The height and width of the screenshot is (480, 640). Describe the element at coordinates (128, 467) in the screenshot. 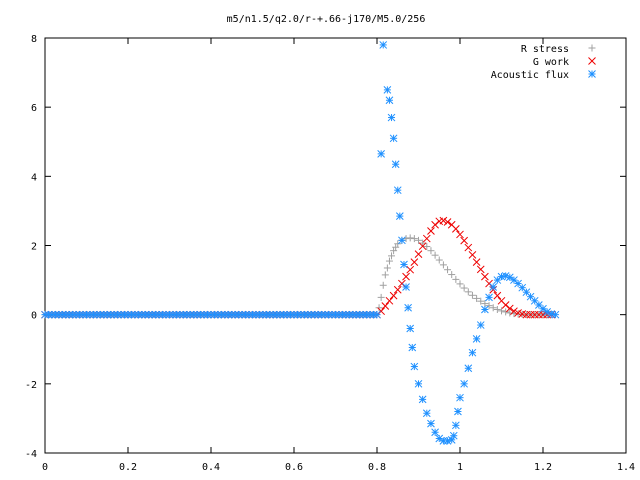

I see `x-tick-label: 0.2` at that location.